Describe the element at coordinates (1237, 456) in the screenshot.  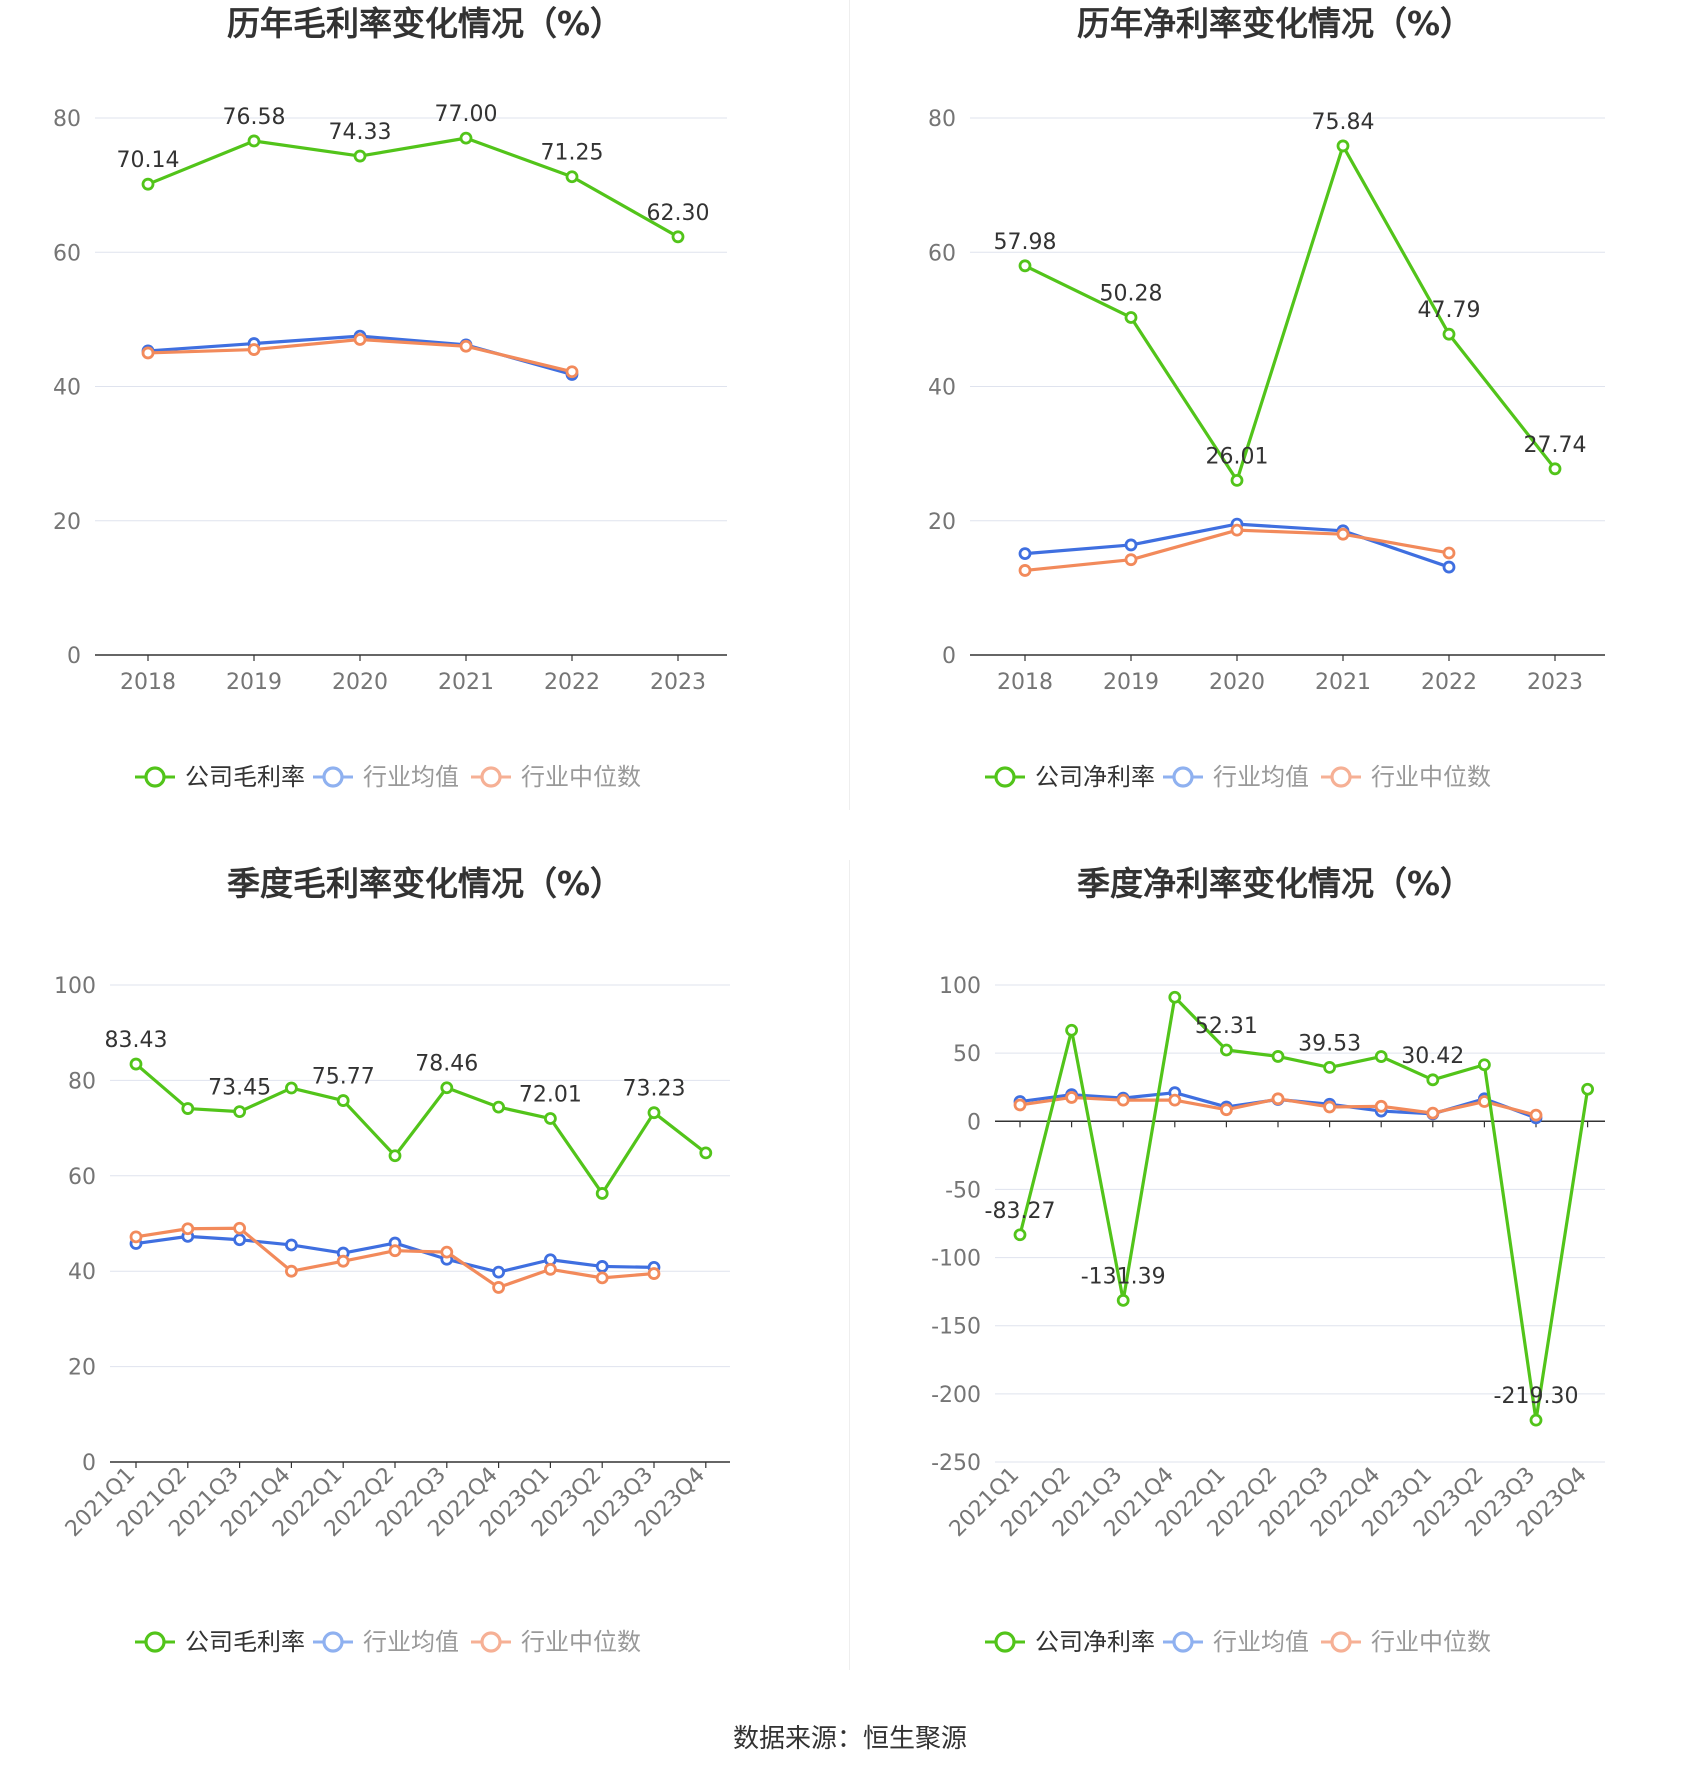
I see `data-label: 26.01` at that location.